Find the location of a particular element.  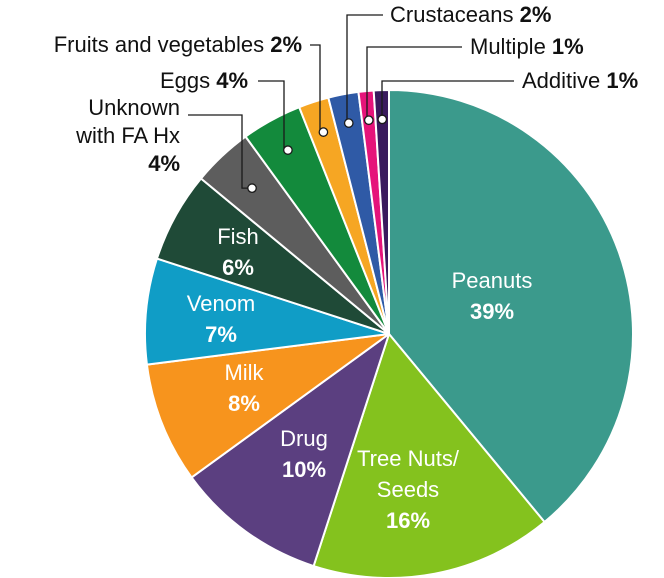

label-venom: Venom 7% is located at coordinates (221, 319).